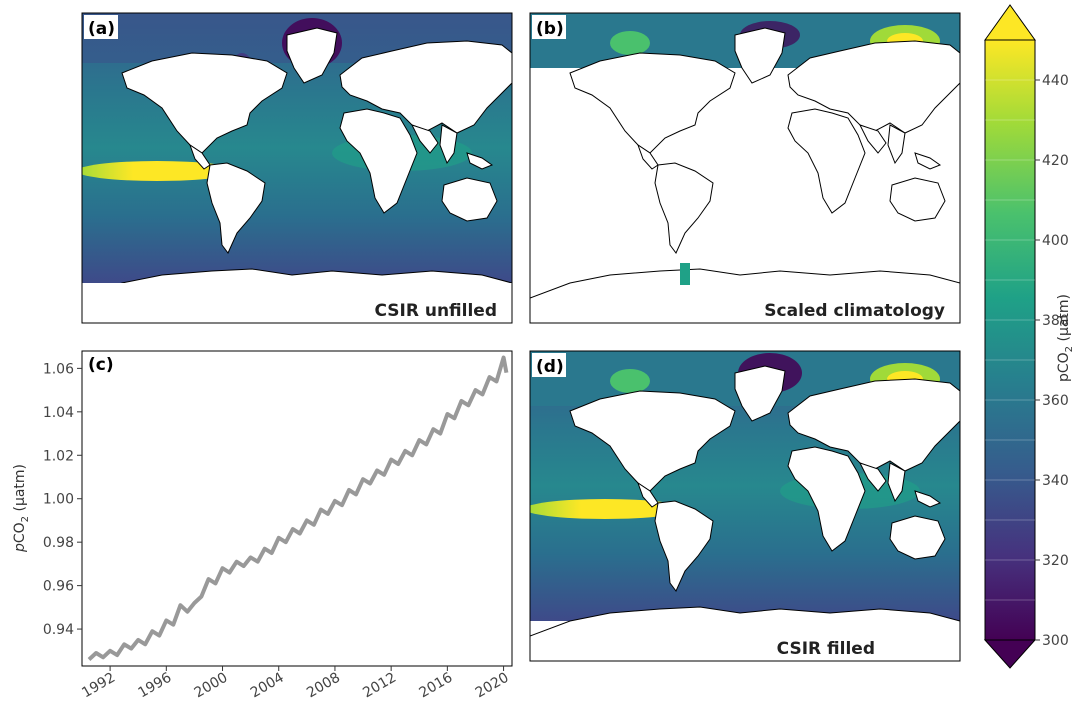  I want to click on colorbar-ticks: 300 320 340 360 380 400 420 440, so click(1027, 361).